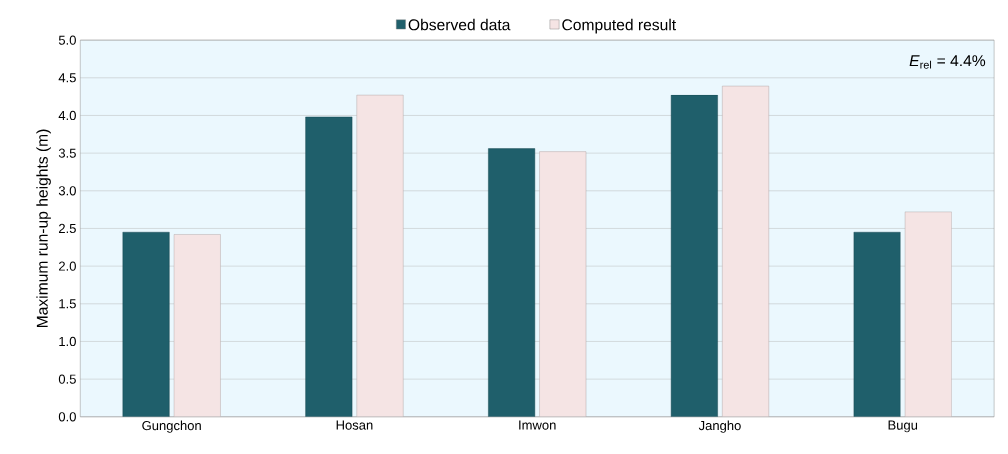 The image size is (1008, 454). What do you see at coordinates (719, 426) in the screenshot?
I see `x-tick-label: Jangho` at bounding box center [719, 426].